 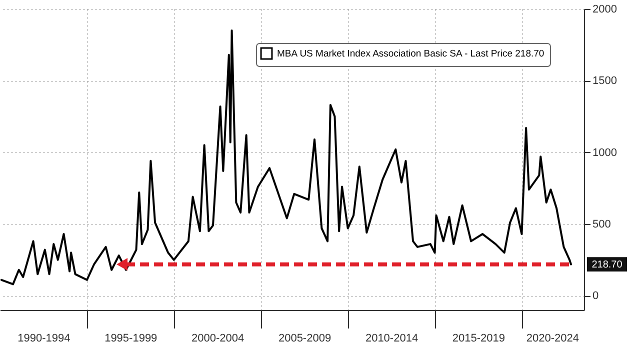 I want to click on x-tick-label: 2010-2014, so click(x=391, y=338).